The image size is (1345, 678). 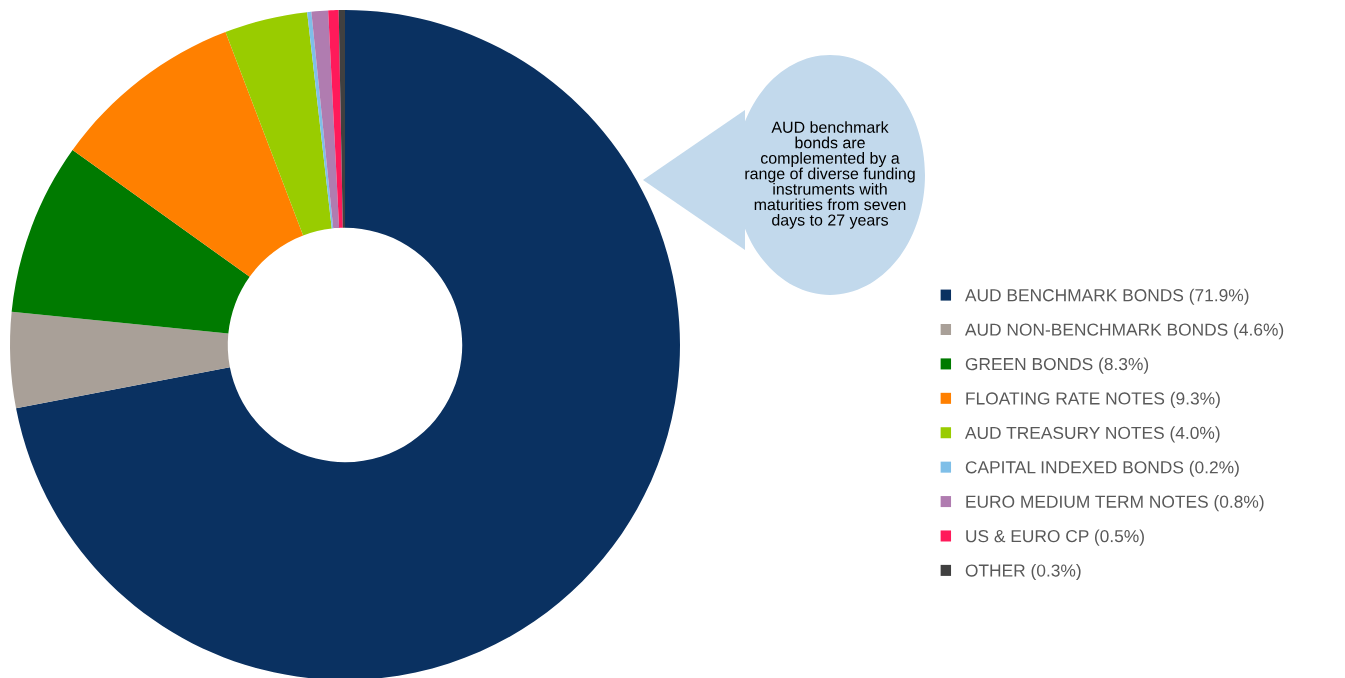 I want to click on legend-label: CAPITAL INDEXED BONDS (0.2%), so click(x=1102, y=468).